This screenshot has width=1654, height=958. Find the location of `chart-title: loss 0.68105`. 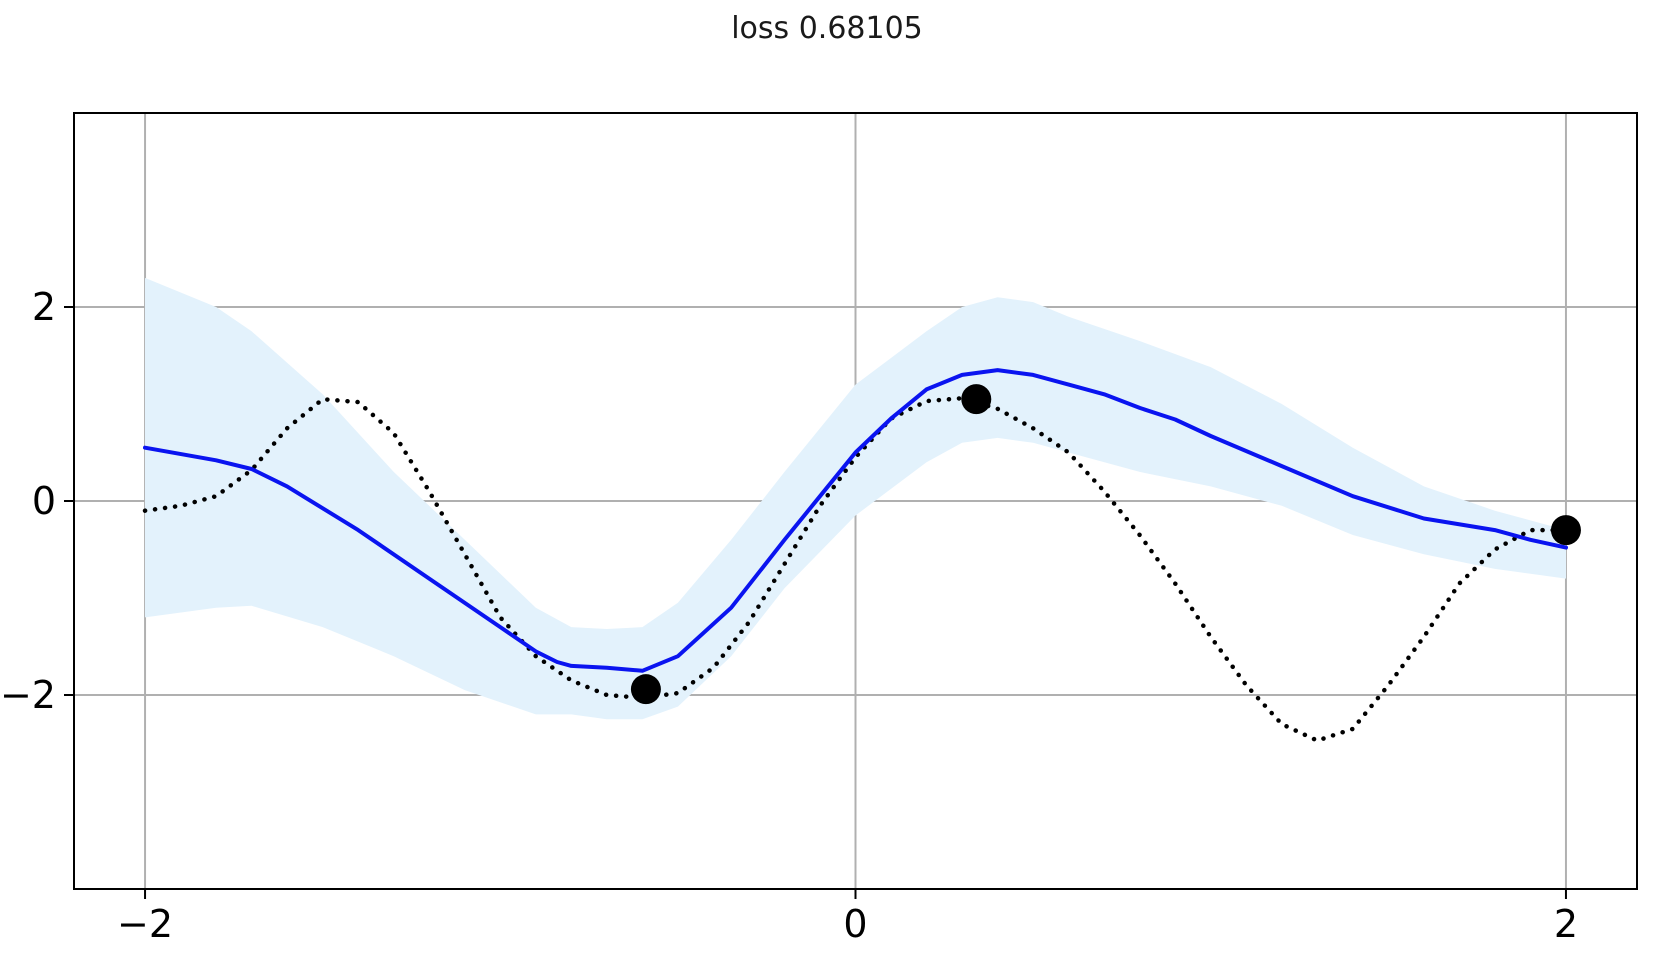

chart-title: loss 0.68105 is located at coordinates (827, 28).